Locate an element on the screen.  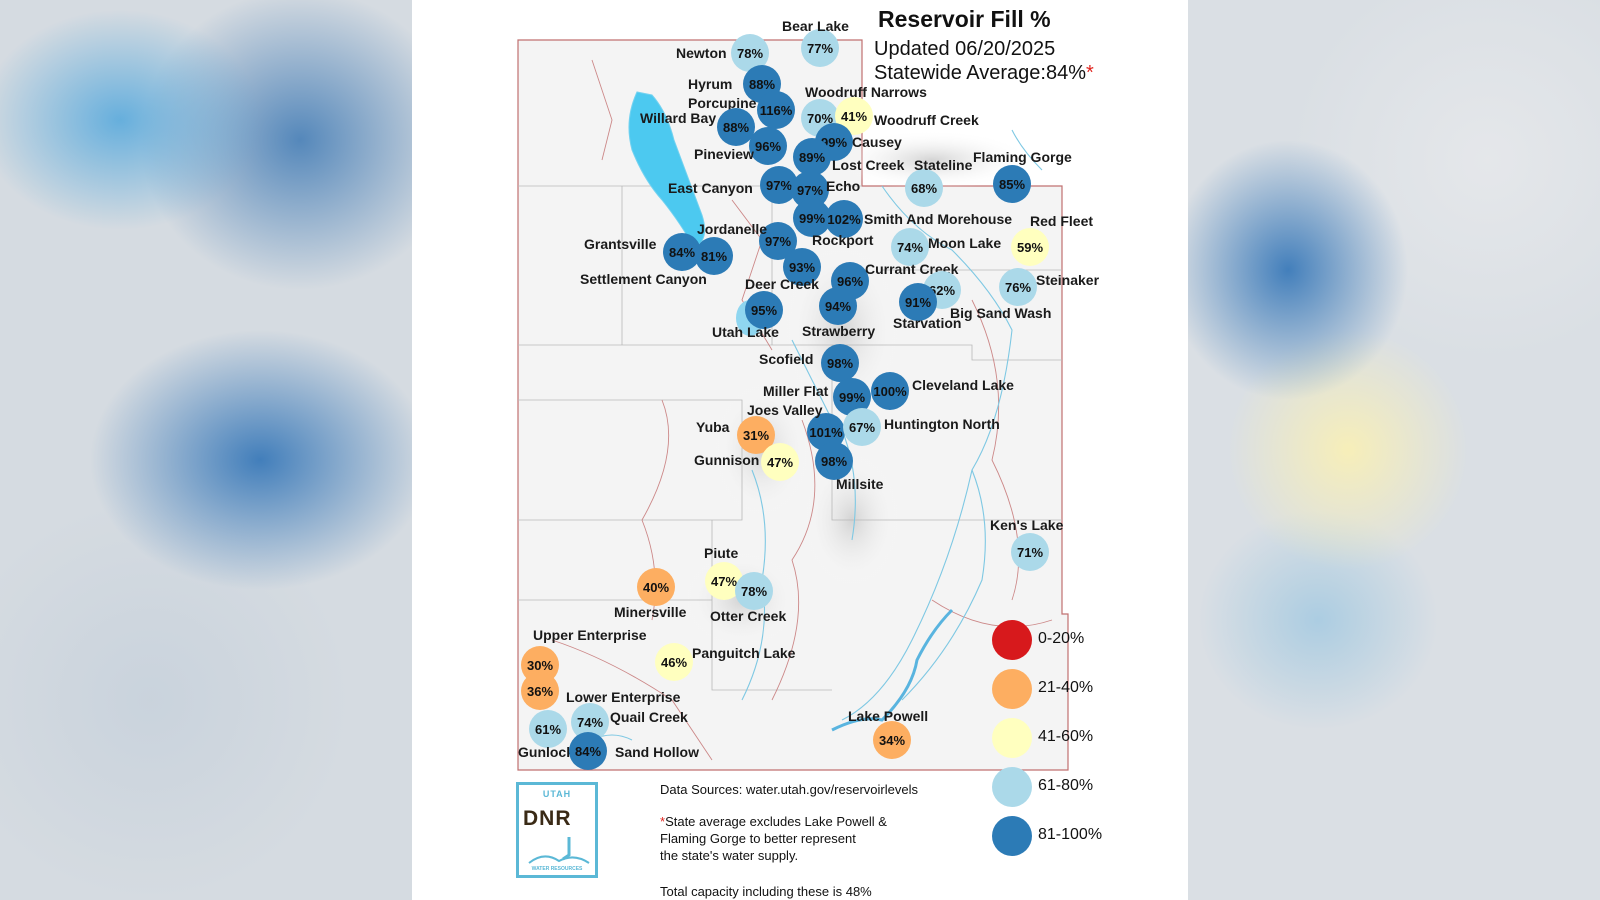
reservoir-marker: 91% is located at coordinates (918, 302).